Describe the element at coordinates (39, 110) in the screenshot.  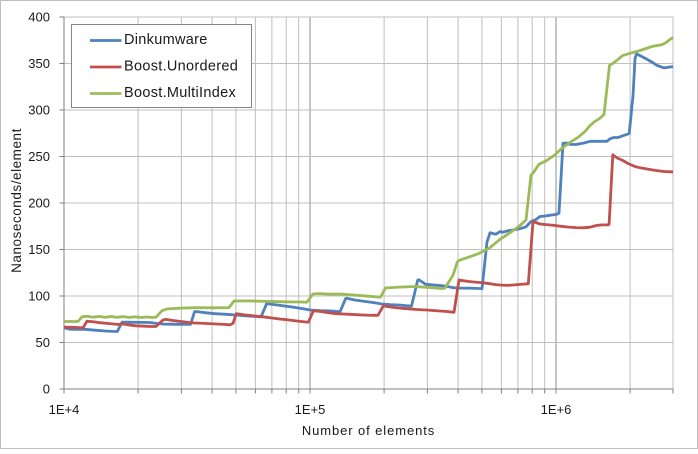
I see `svg-text: 300` at that location.